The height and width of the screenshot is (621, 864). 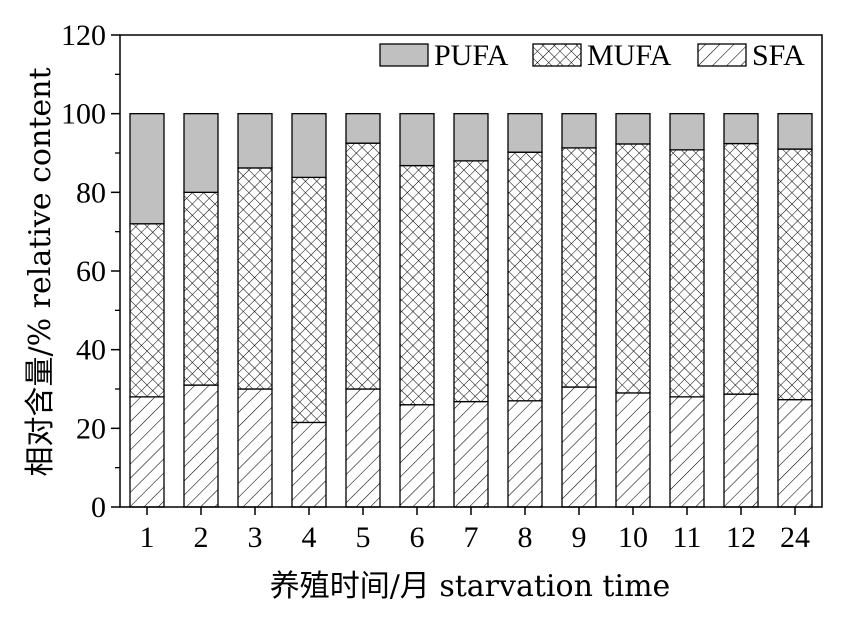 I want to click on x-tick-label-4: 4, so click(x=309, y=537).